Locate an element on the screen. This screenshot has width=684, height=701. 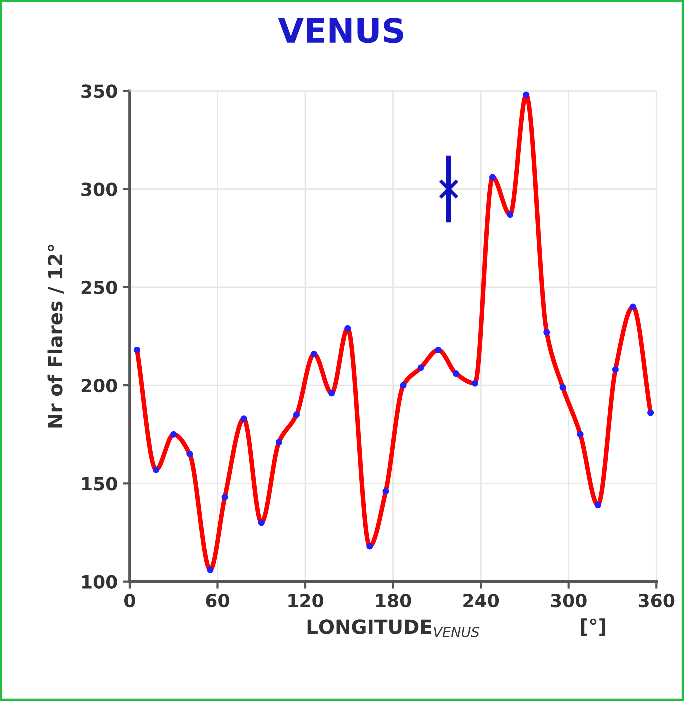
y-tick-label: 200 is located at coordinates (100, 386).